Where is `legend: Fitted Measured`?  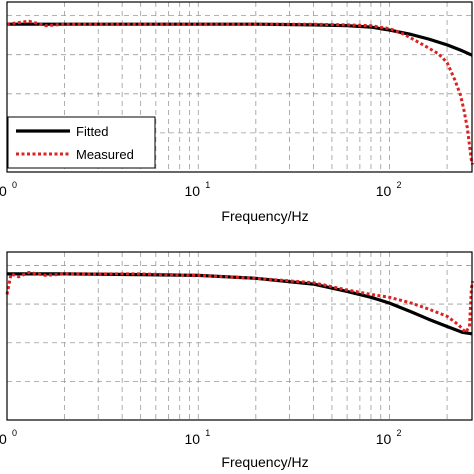
legend: Fitted Measured is located at coordinates (81, 142).